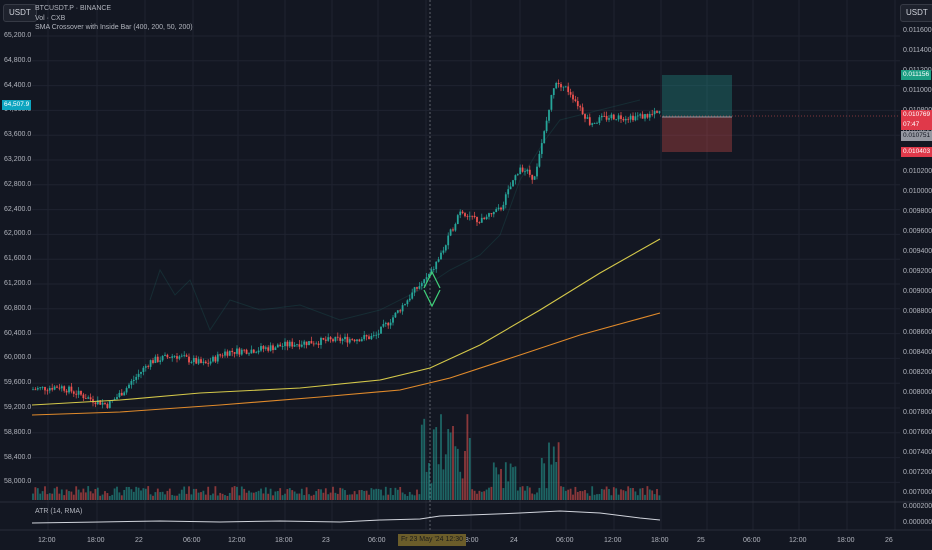 The height and width of the screenshot is (550, 932). What do you see at coordinates (917, 392) in the screenshot?
I see `right-axis-tick: 0.008000` at bounding box center [917, 392].